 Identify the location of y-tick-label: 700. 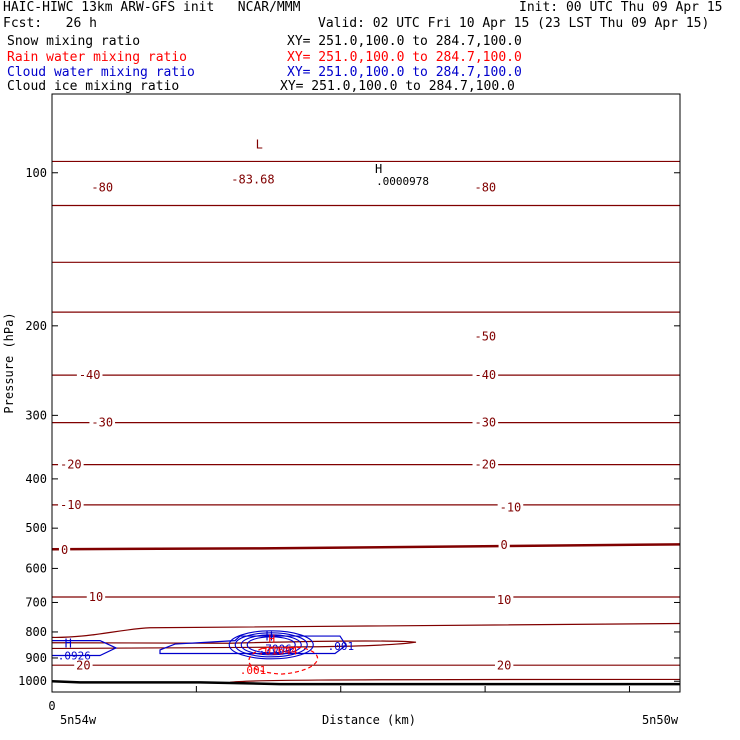
(36, 602).